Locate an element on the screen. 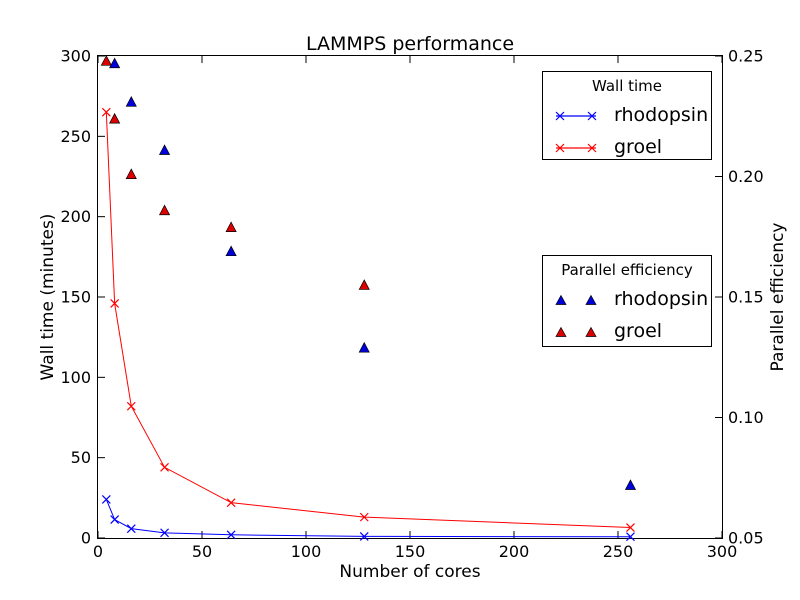 This screenshot has height=600, width=800. y-tick-label-right: 0.15 is located at coordinates (746, 297).